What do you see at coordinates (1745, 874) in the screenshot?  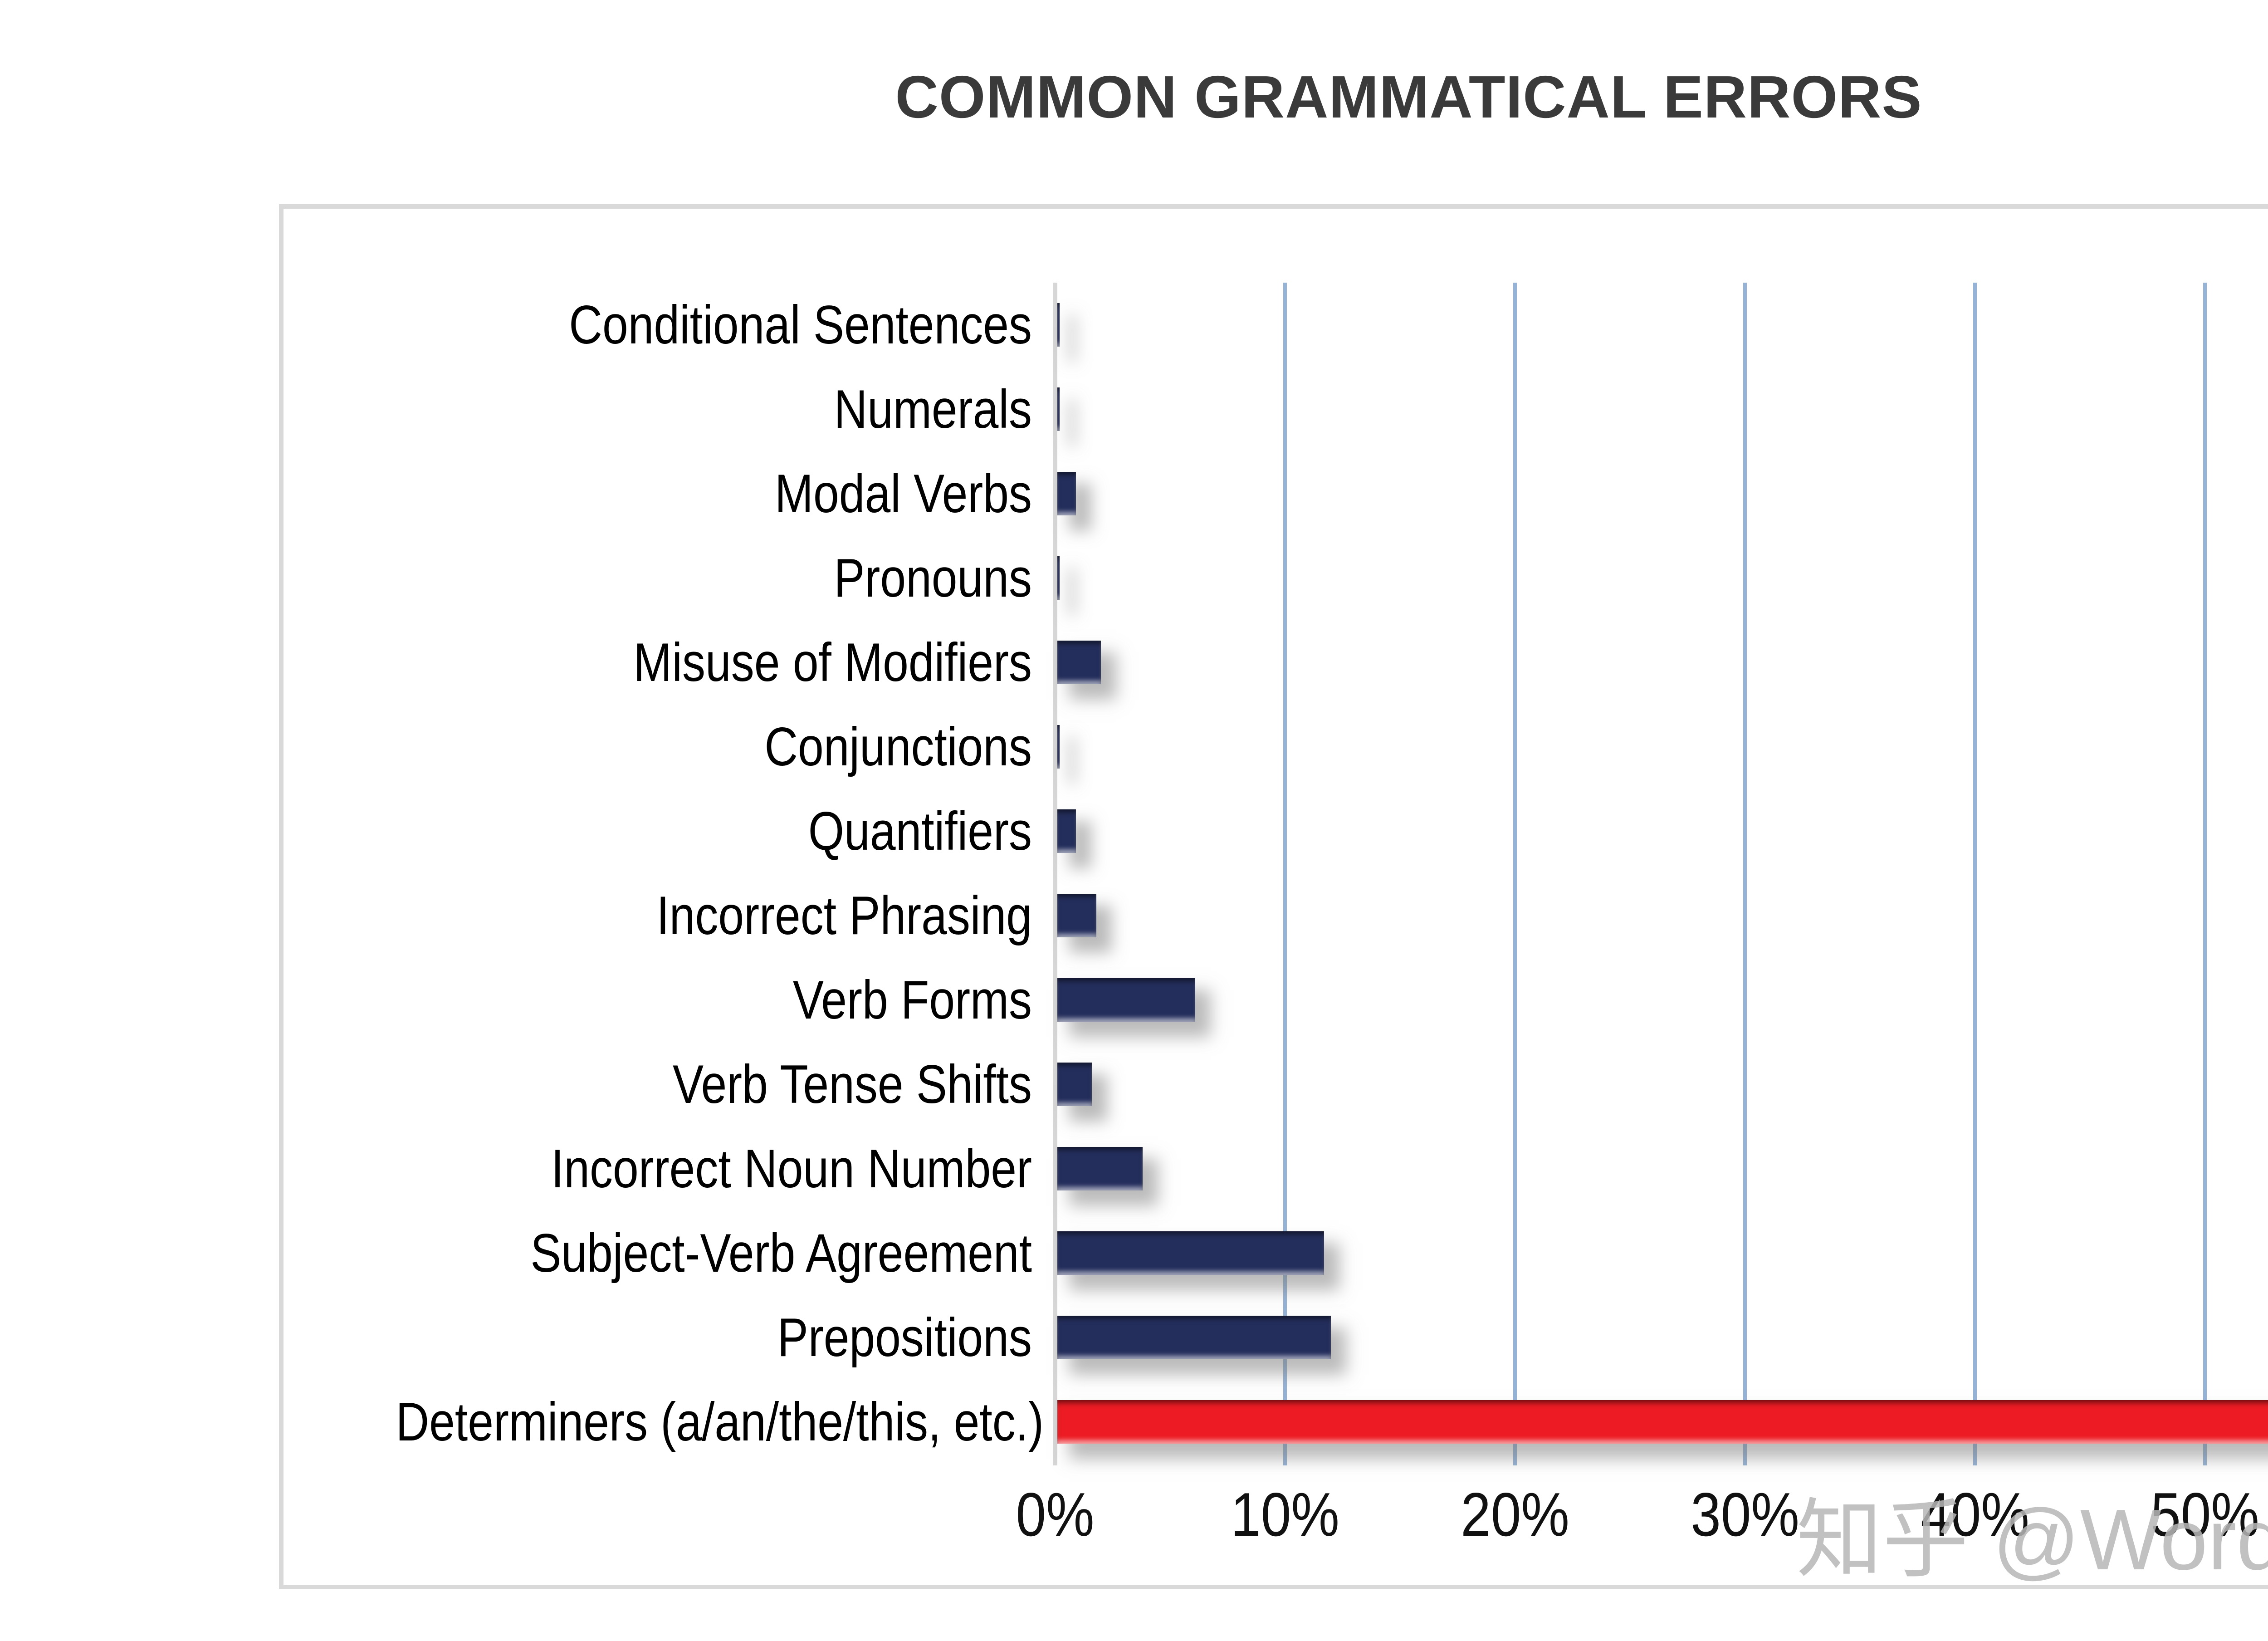 I see `gridline-30%` at bounding box center [1745, 874].